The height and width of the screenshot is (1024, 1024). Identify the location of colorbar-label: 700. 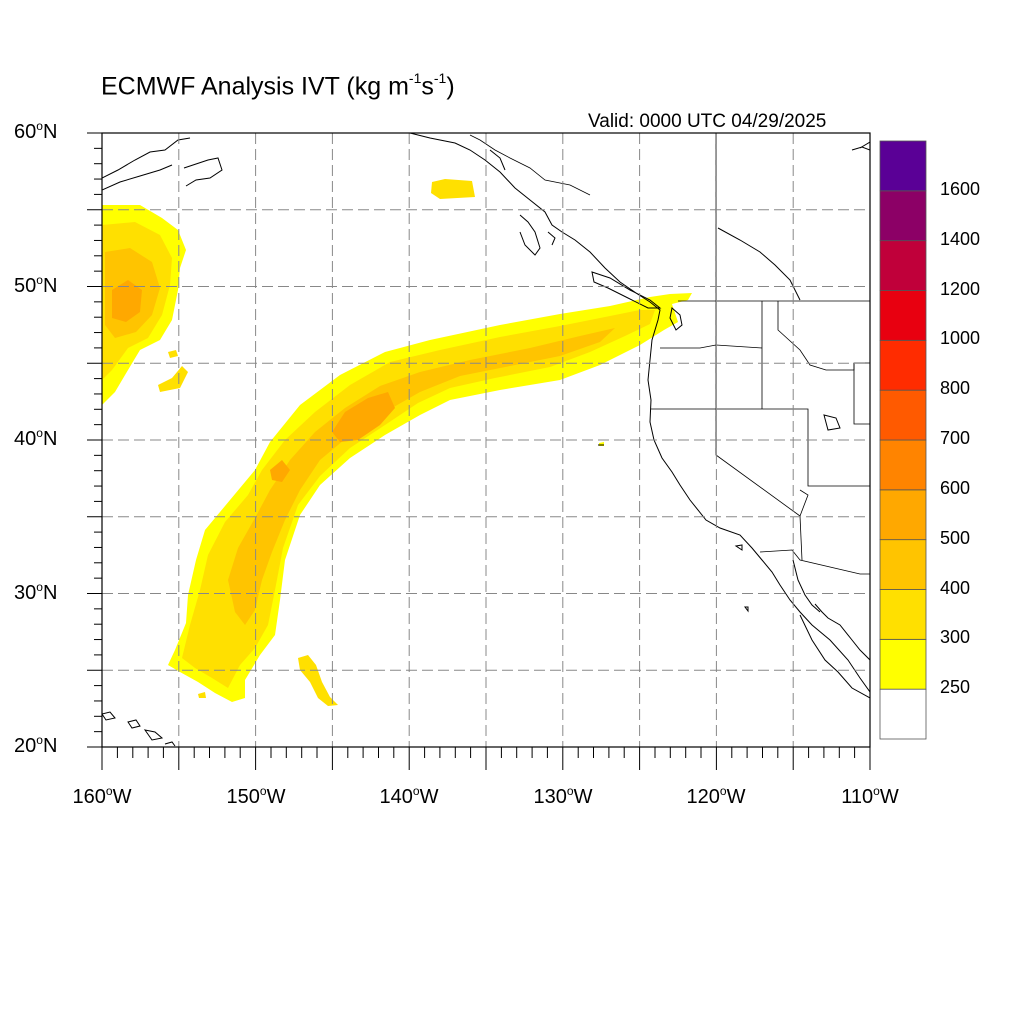
(955, 438).